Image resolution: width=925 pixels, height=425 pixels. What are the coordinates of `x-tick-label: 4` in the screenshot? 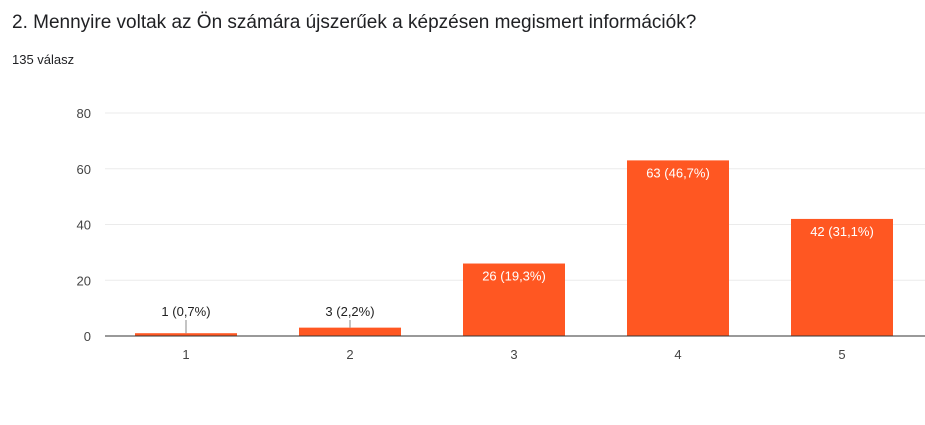 It's located at (677, 354).